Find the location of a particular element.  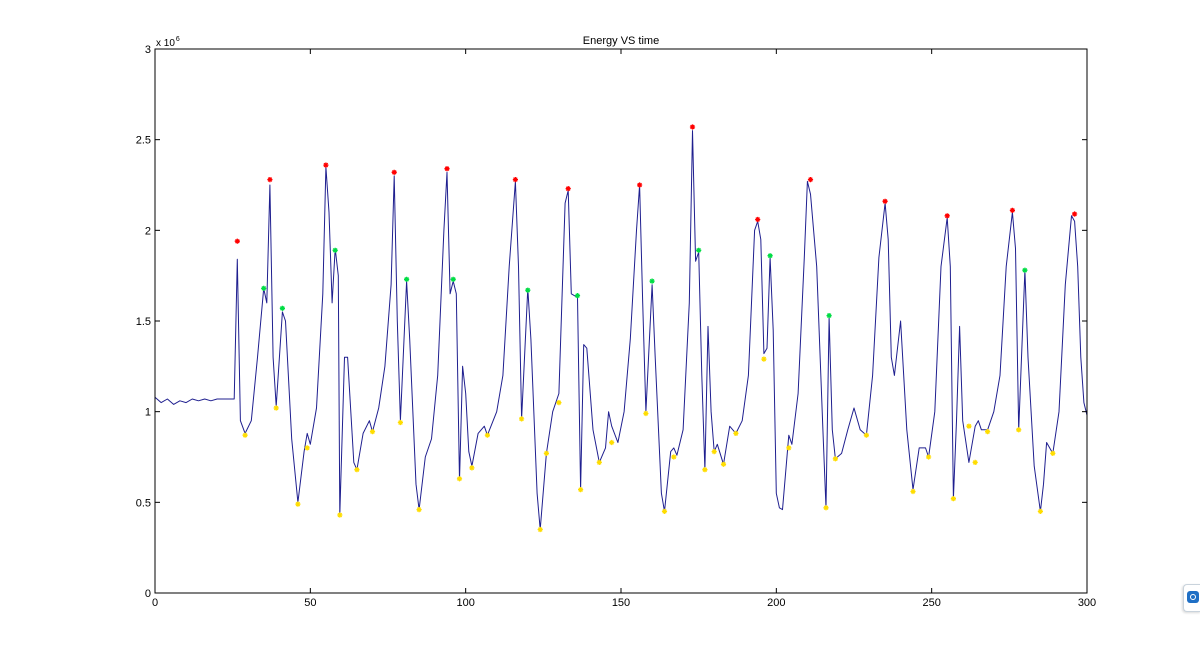

y-tick-label: 1 is located at coordinates (148, 413).